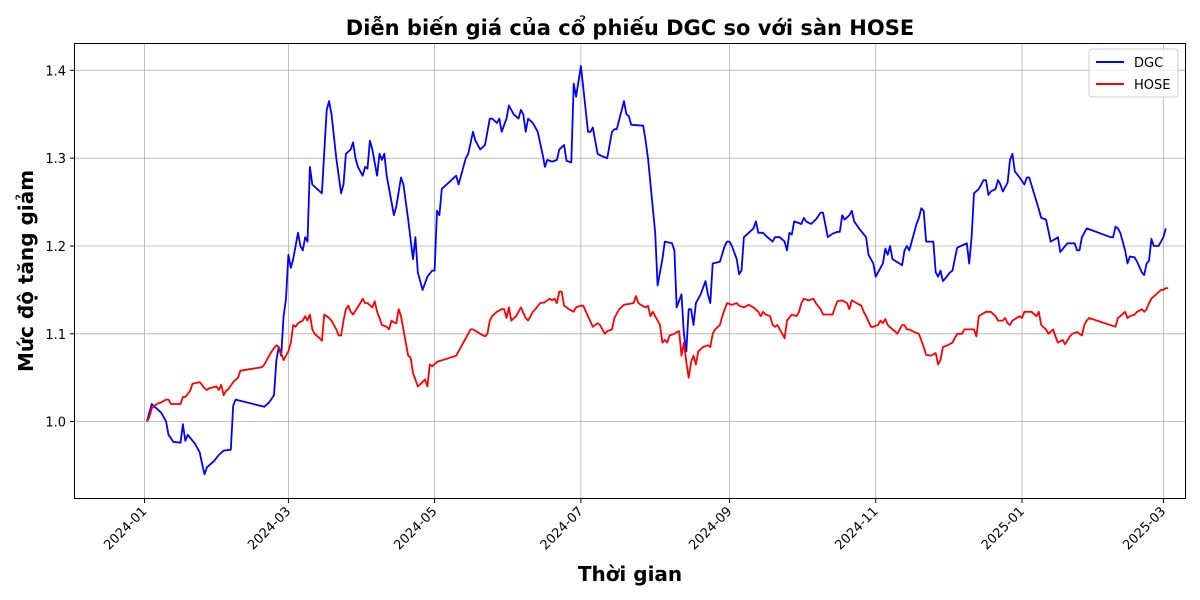 The width and height of the screenshot is (1200, 600). I want to click on y-tick-label: 1.1, so click(55, 335).